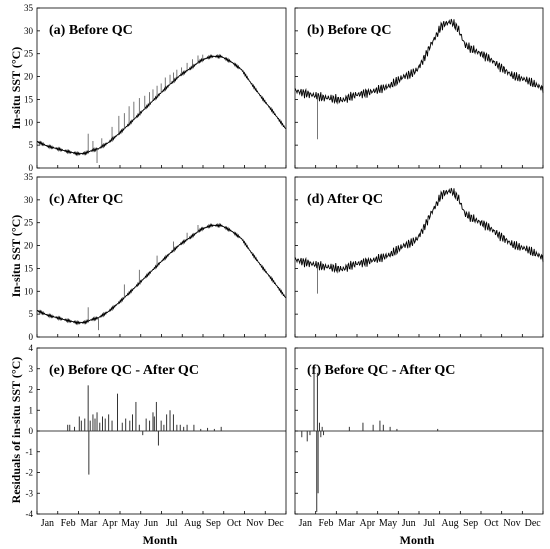  I want to click on x-axis-label-left: Month, so click(160, 540).